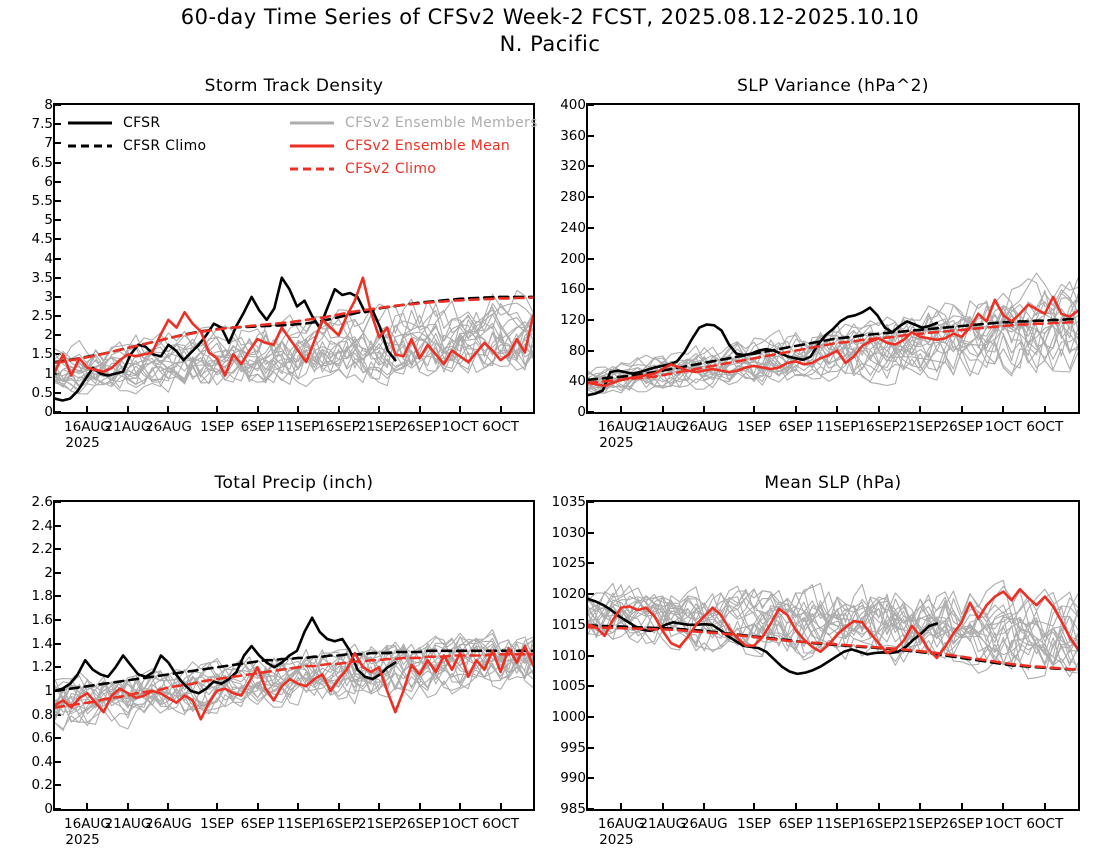 The width and height of the screenshot is (1100, 850). Describe the element at coordinates (391, 169) in the screenshot. I see `legend-item-label: CFSv2 Climo` at that location.